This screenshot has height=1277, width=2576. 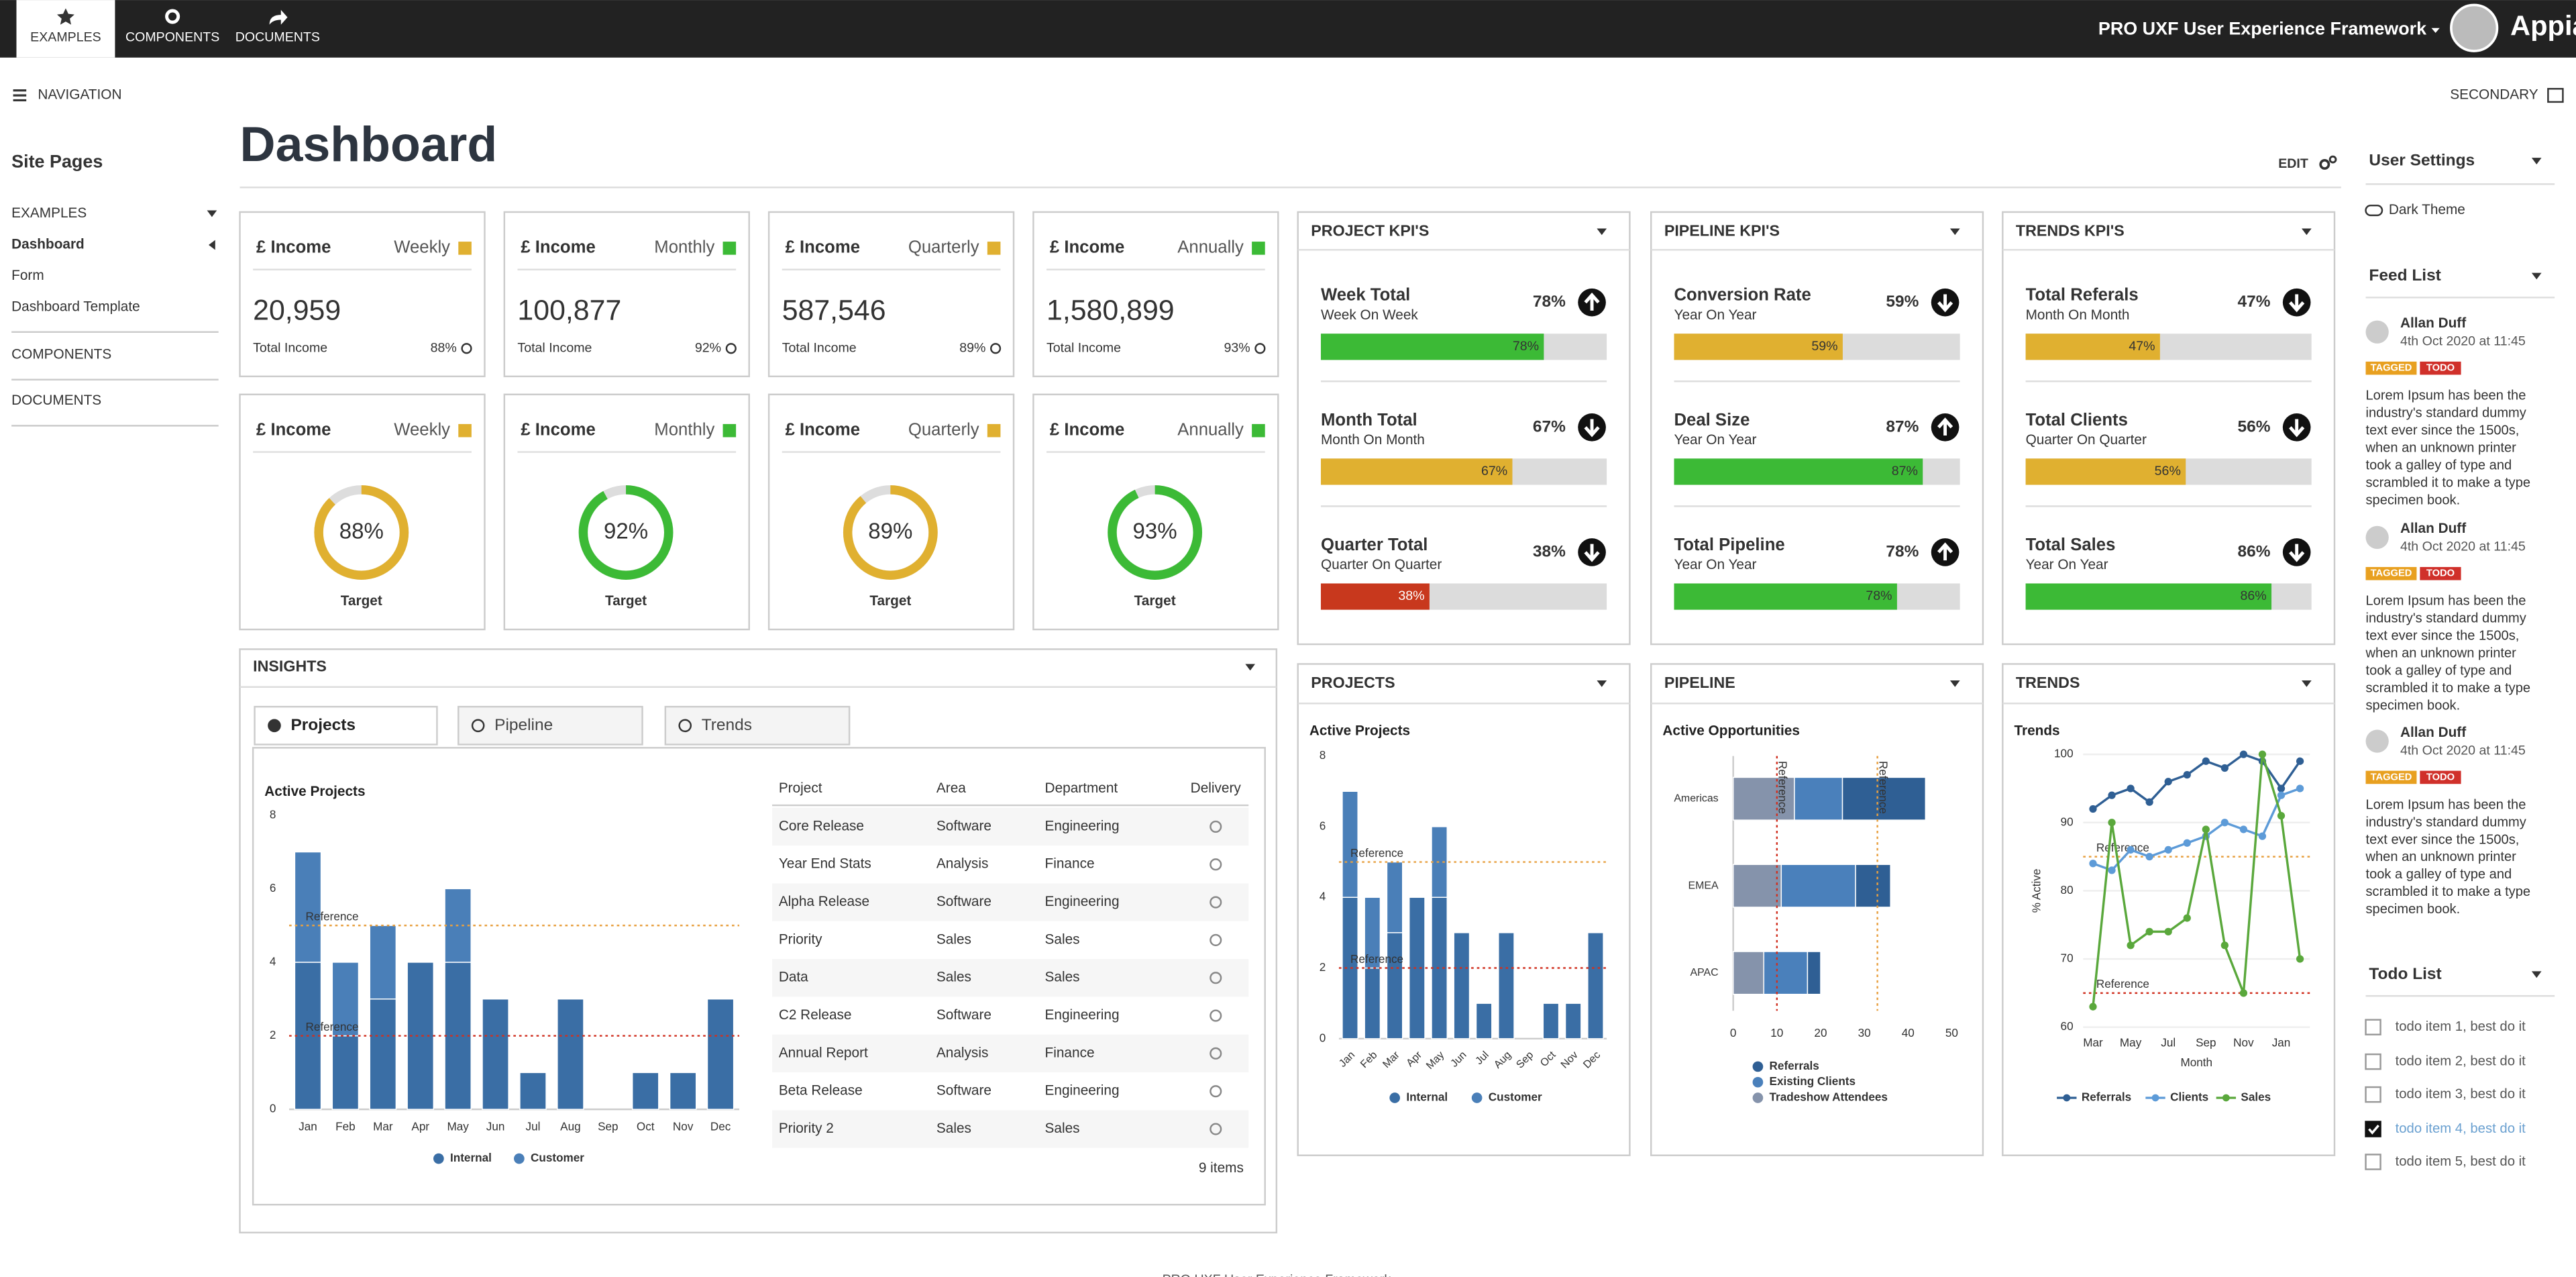 I want to click on tile-period: Quarterly, so click(x=943, y=247).